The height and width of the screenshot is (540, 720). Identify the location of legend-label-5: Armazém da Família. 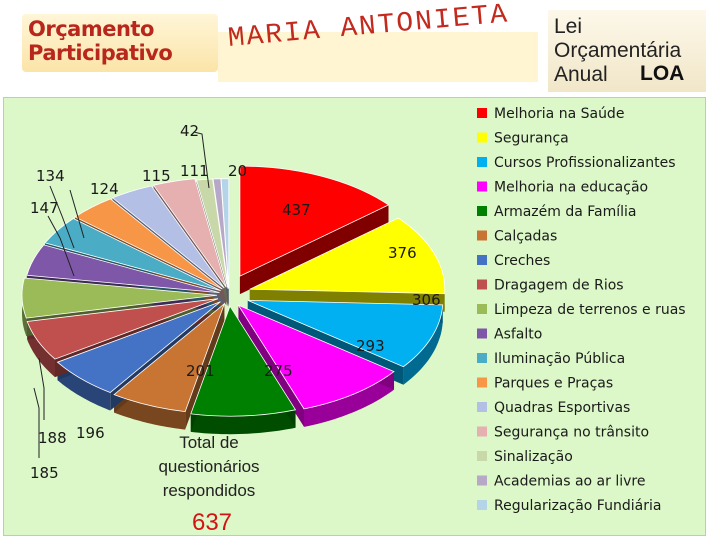
(565, 212).